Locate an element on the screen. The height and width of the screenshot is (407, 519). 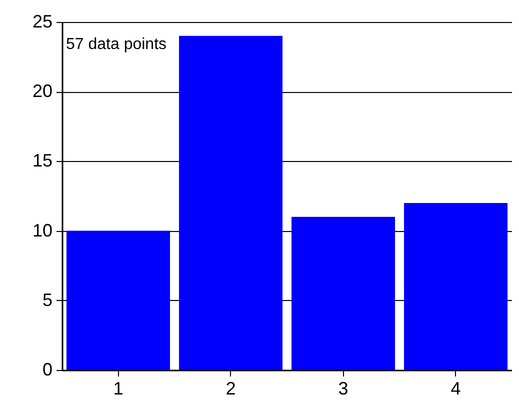
y-tick-label: 15 is located at coordinates (42, 160).